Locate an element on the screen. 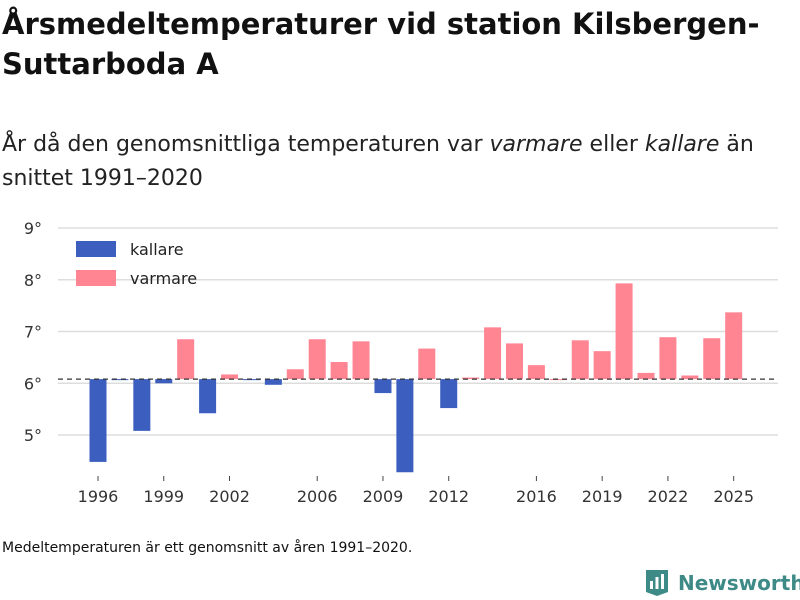 The height and width of the screenshot is (600, 800). bar-2022 is located at coordinates (668, 358).